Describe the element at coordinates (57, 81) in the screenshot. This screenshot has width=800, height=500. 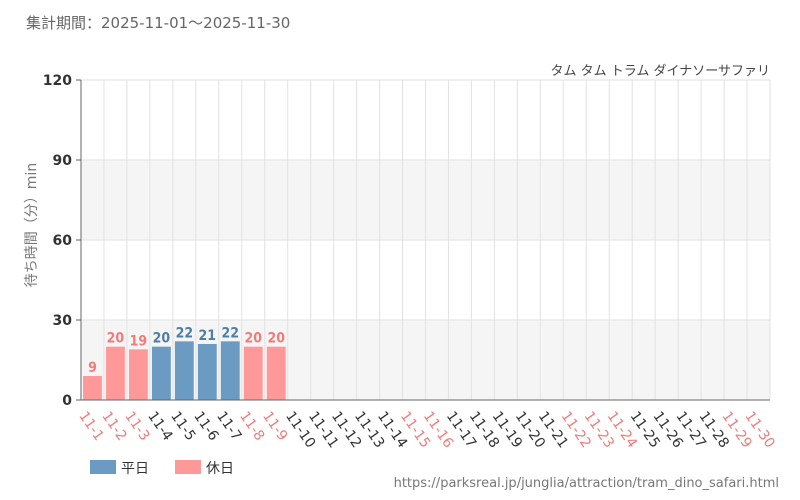
I see `y-tick-label: 120` at that location.